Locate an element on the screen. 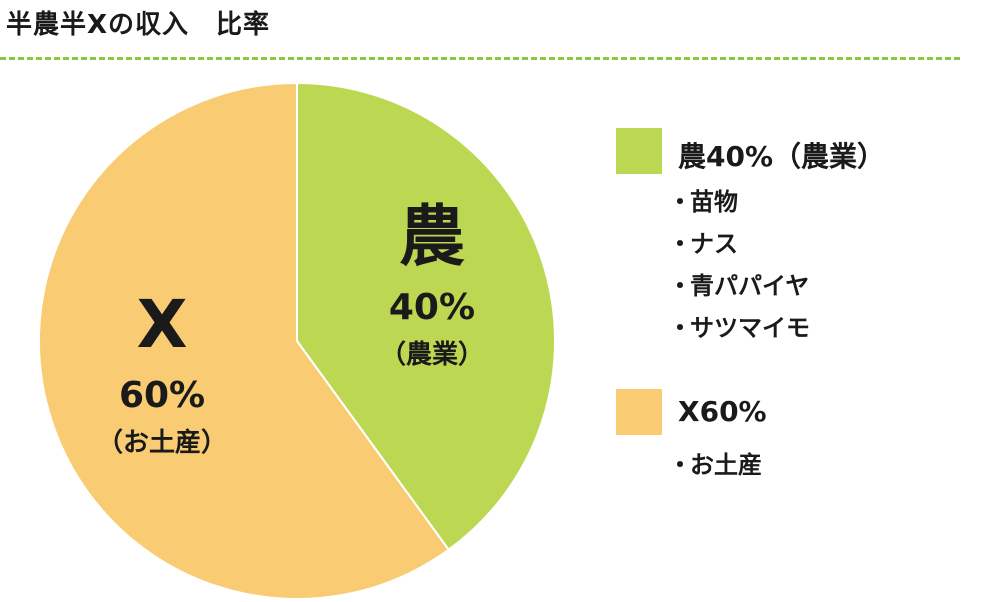 The height and width of the screenshot is (602, 993). legend-item-label: 苗物 is located at coordinates (714, 202).